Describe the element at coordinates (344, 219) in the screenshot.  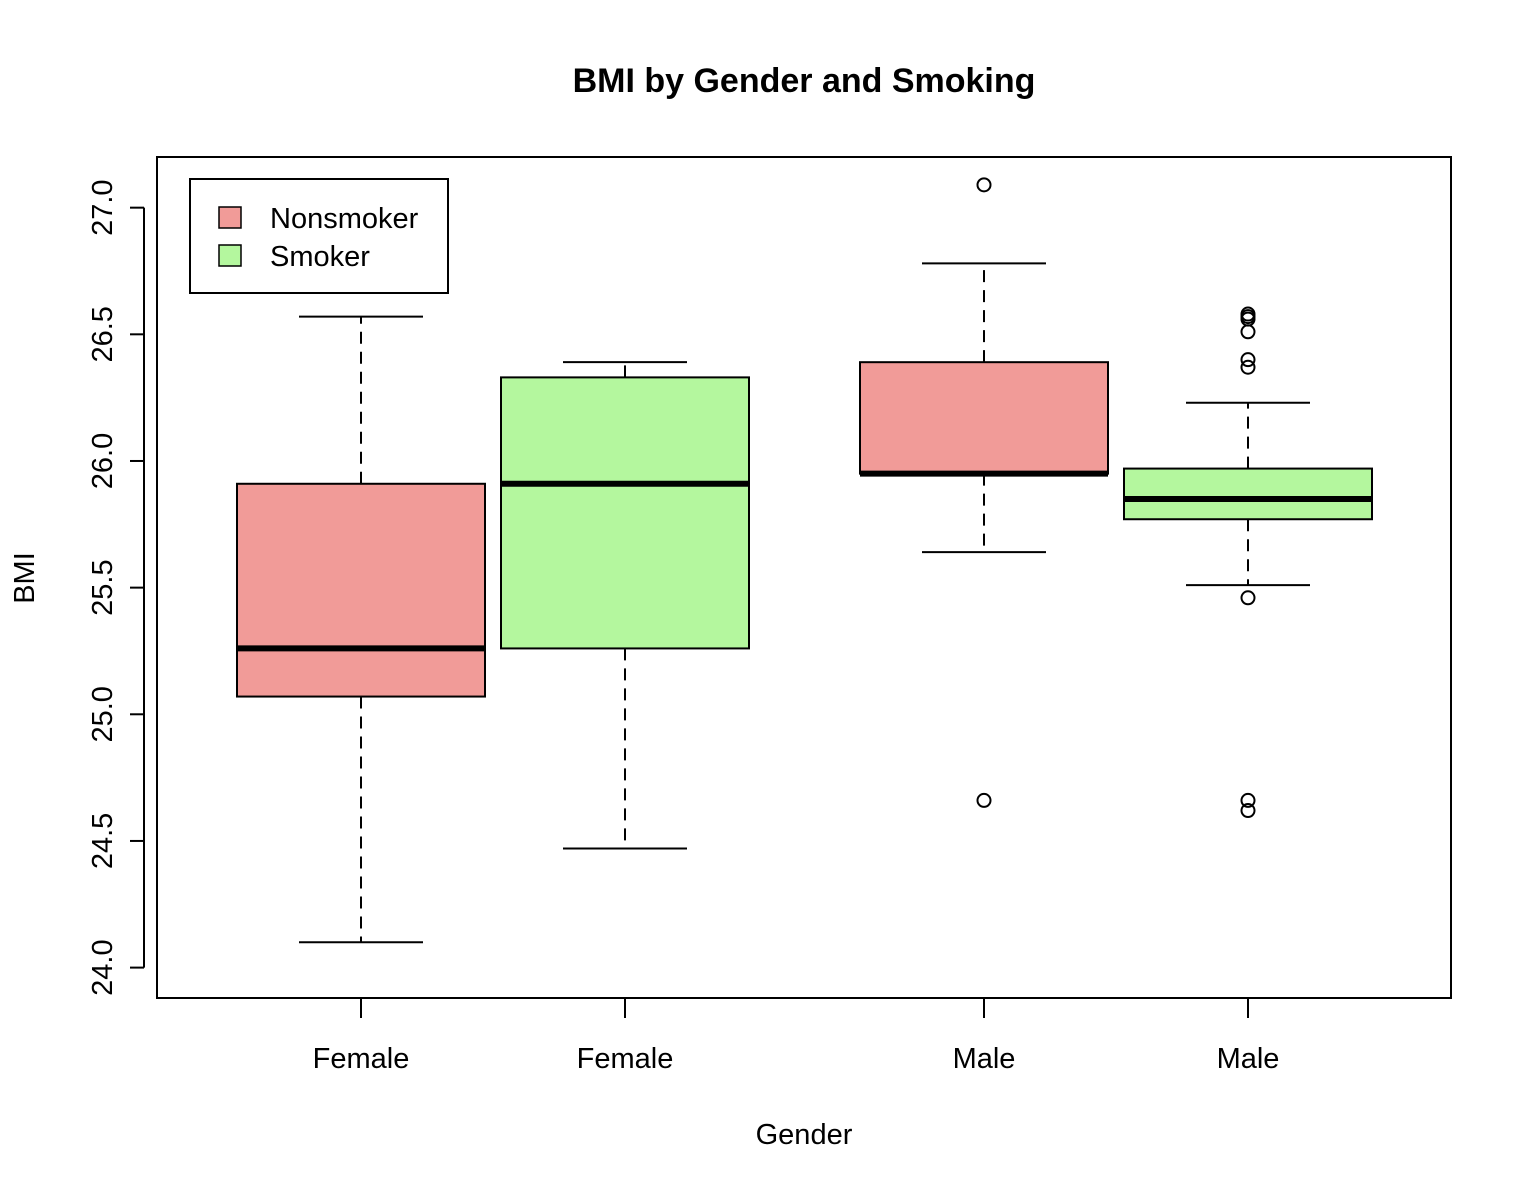
I see `legend-label-nonsmoker: Nonsmoker` at that location.